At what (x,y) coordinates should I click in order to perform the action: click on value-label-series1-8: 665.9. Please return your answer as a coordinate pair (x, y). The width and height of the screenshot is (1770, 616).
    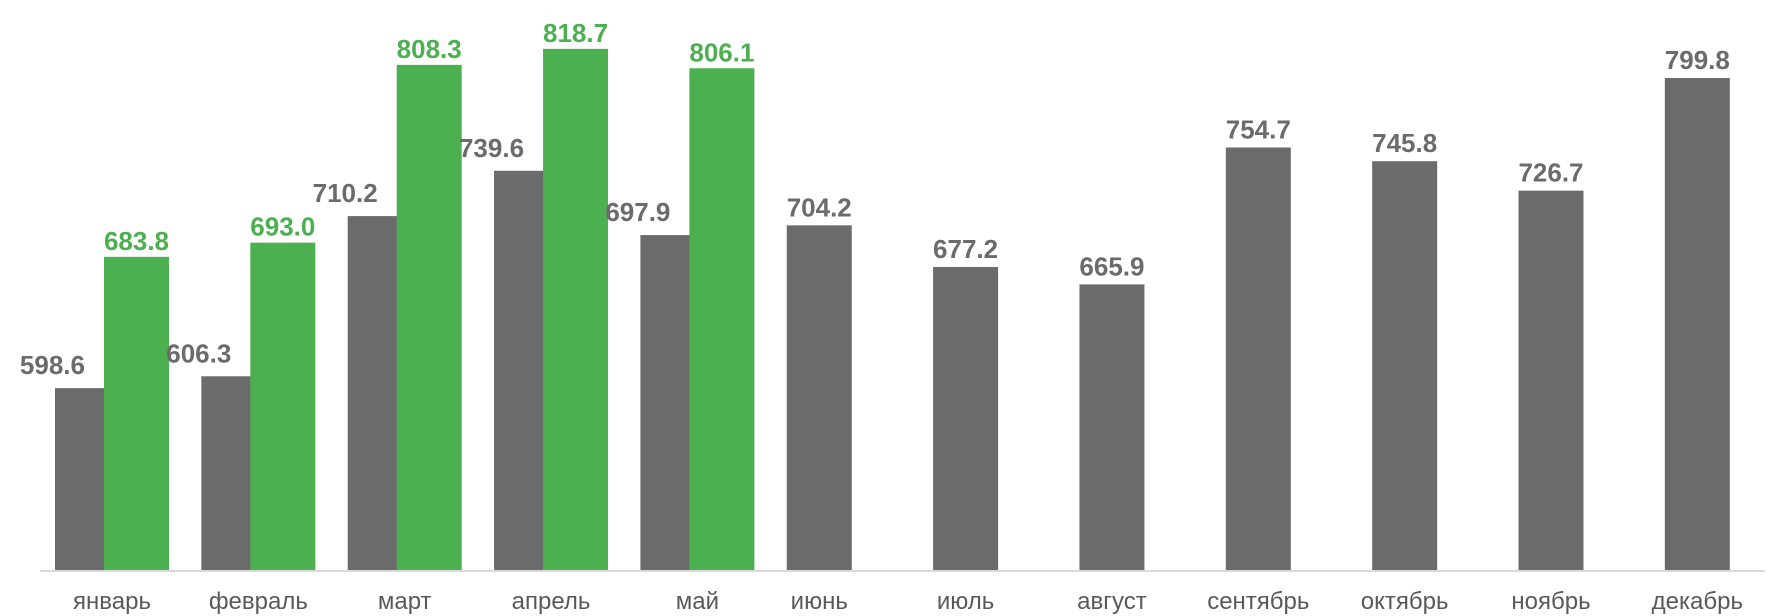
    Looking at the image, I should click on (1111, 266).